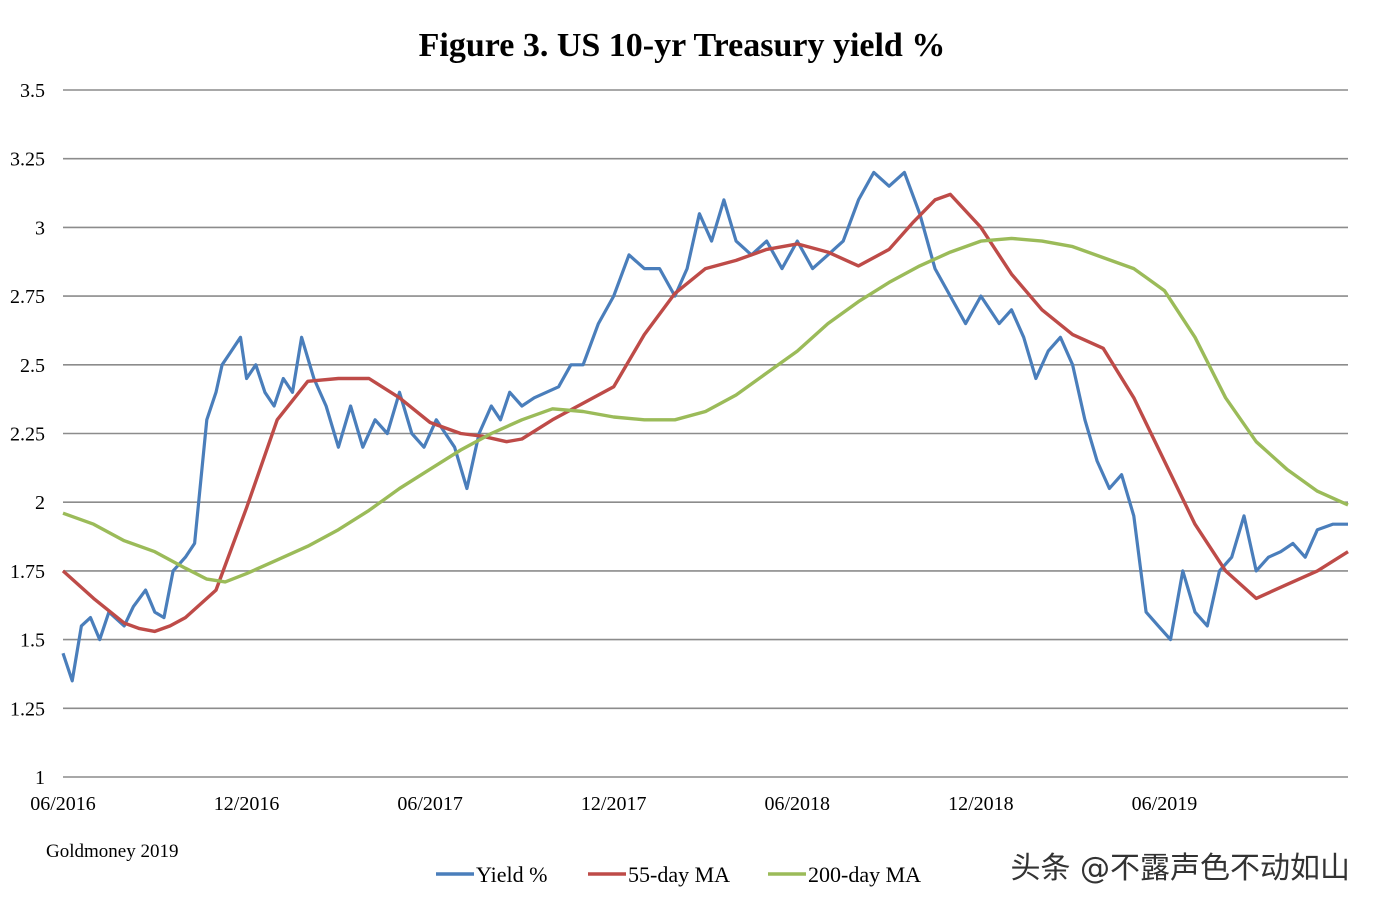 The height and width of the screenshot is (910, 1378). Describe the element at coordinates (27, 572) in the screenshot. I see `y-tick-label: 1.75` at that location.